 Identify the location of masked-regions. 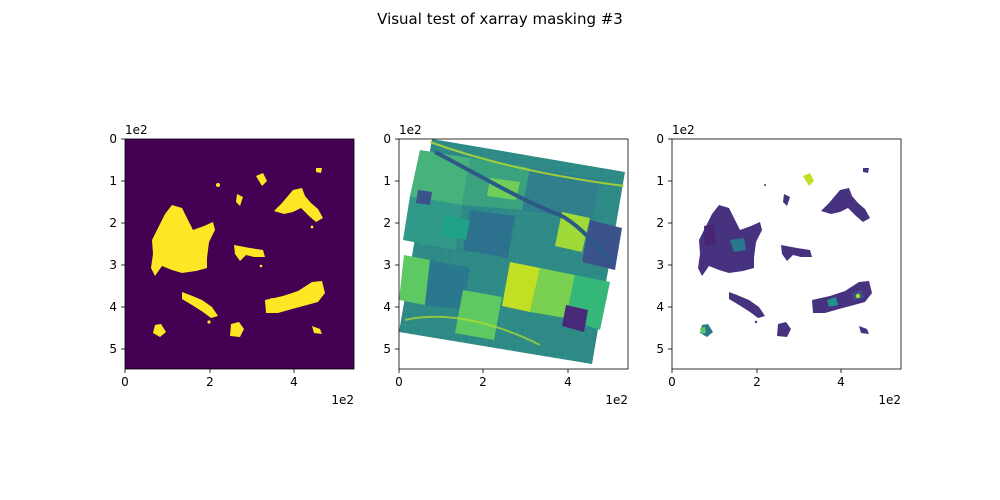
(785, 252).